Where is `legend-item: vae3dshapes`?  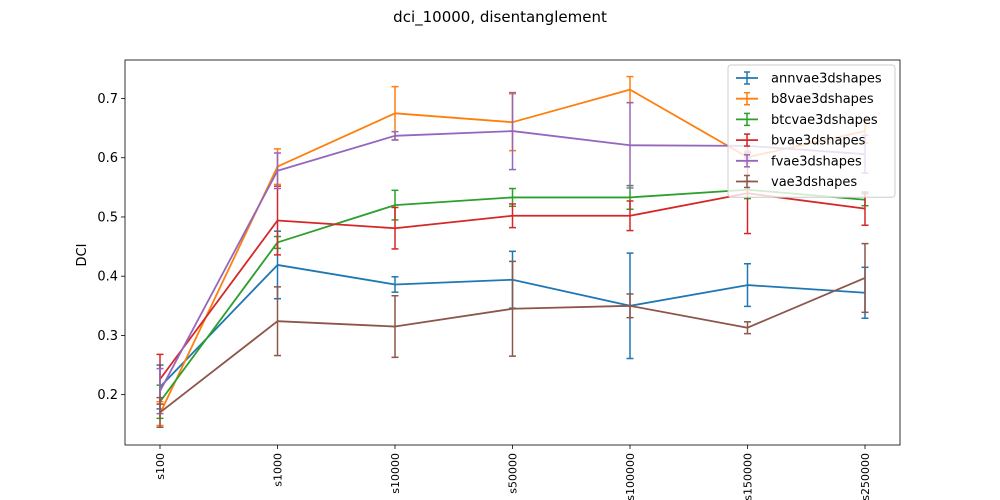 legend-item: vae3dshapes is located at coordinates (796, 182).